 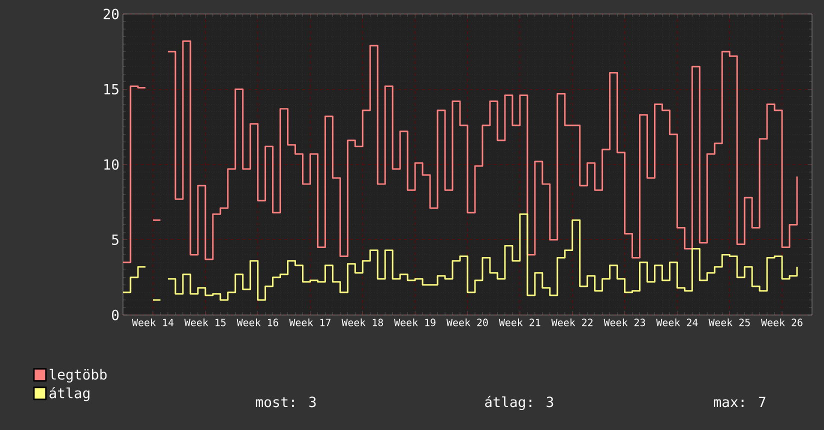 What do you see at coordinates (115, 315) in the screenshot?
I see `y-tick-label: 0` at bounding box center [115, 315].